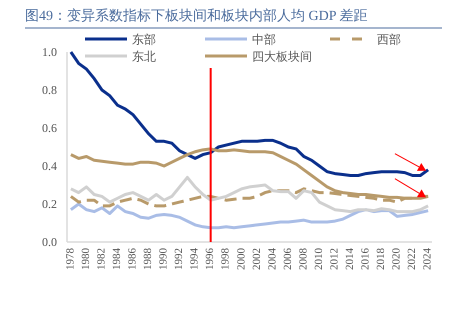 This screenshot has width=450, height=320. What do you see at coordinates (148, 259) in the screenshot?
I see `x-tick-label: 1988` at bounding box center [148, 259].